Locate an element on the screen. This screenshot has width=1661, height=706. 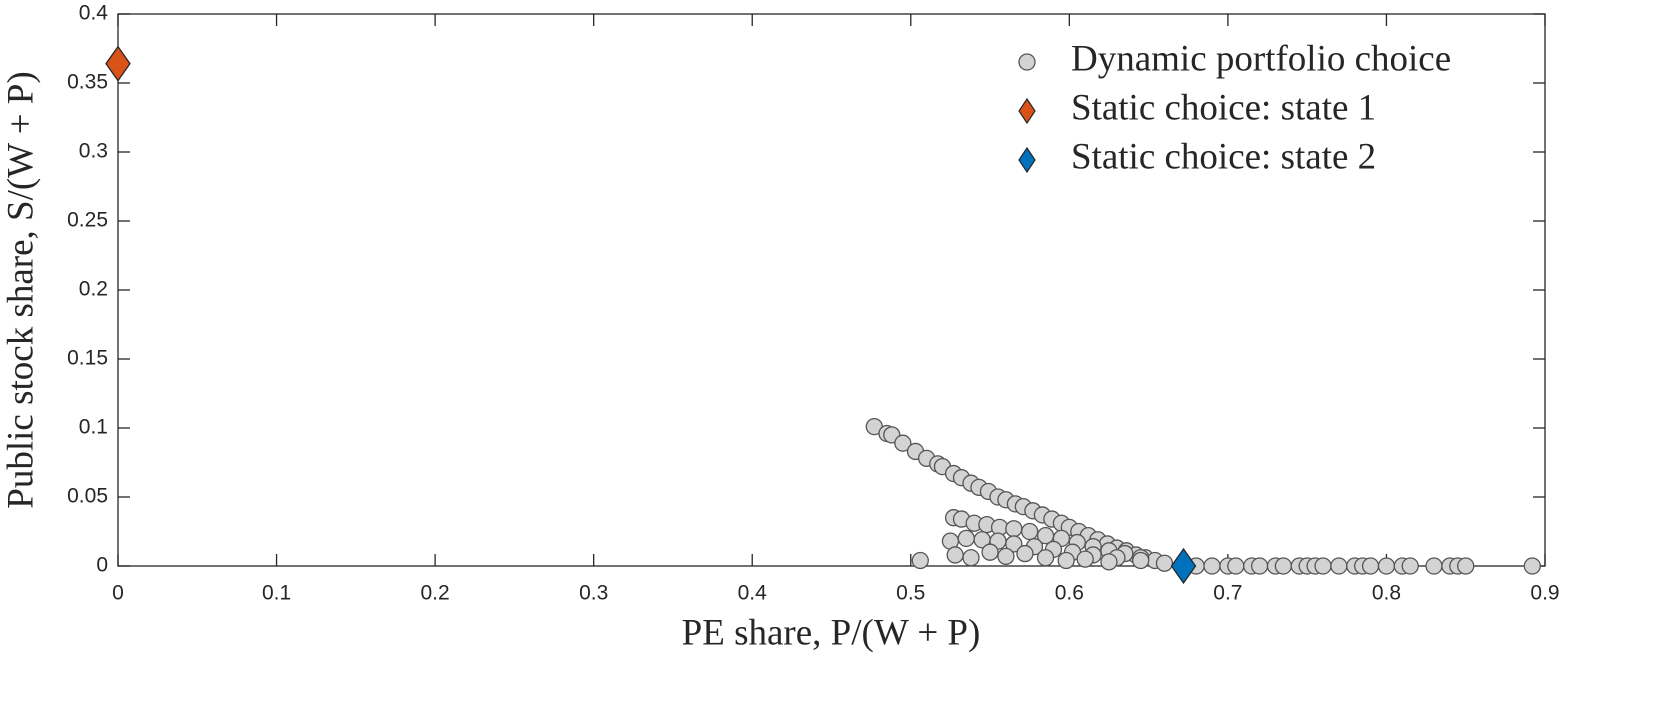
y-tick-label: 0.4 is located at coordinates (94, 13).